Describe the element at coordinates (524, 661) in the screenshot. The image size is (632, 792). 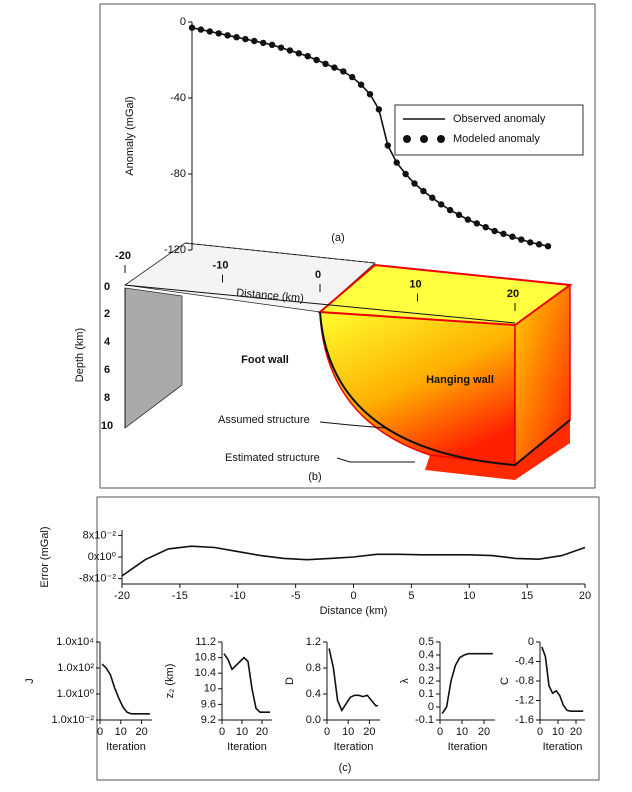
I see `y-tick-label: -0.4` at that location.